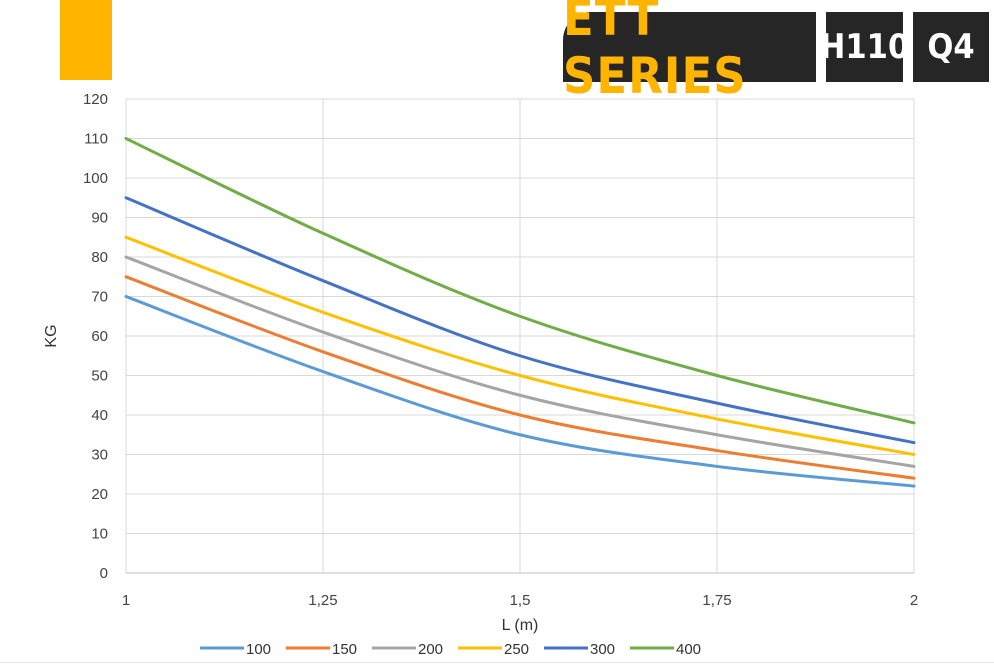 This screenshot has height=672, width=994. I want to click on x-tick-label: 1, so click(126, 600).